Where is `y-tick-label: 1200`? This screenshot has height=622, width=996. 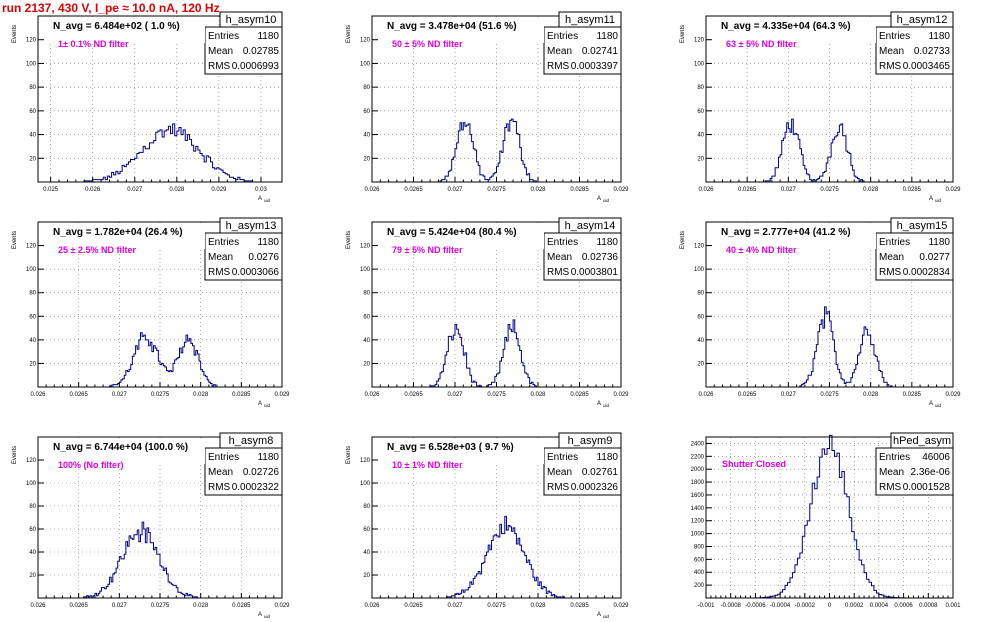
y-tick-label: 1200 is located at coordinates (698, 522).